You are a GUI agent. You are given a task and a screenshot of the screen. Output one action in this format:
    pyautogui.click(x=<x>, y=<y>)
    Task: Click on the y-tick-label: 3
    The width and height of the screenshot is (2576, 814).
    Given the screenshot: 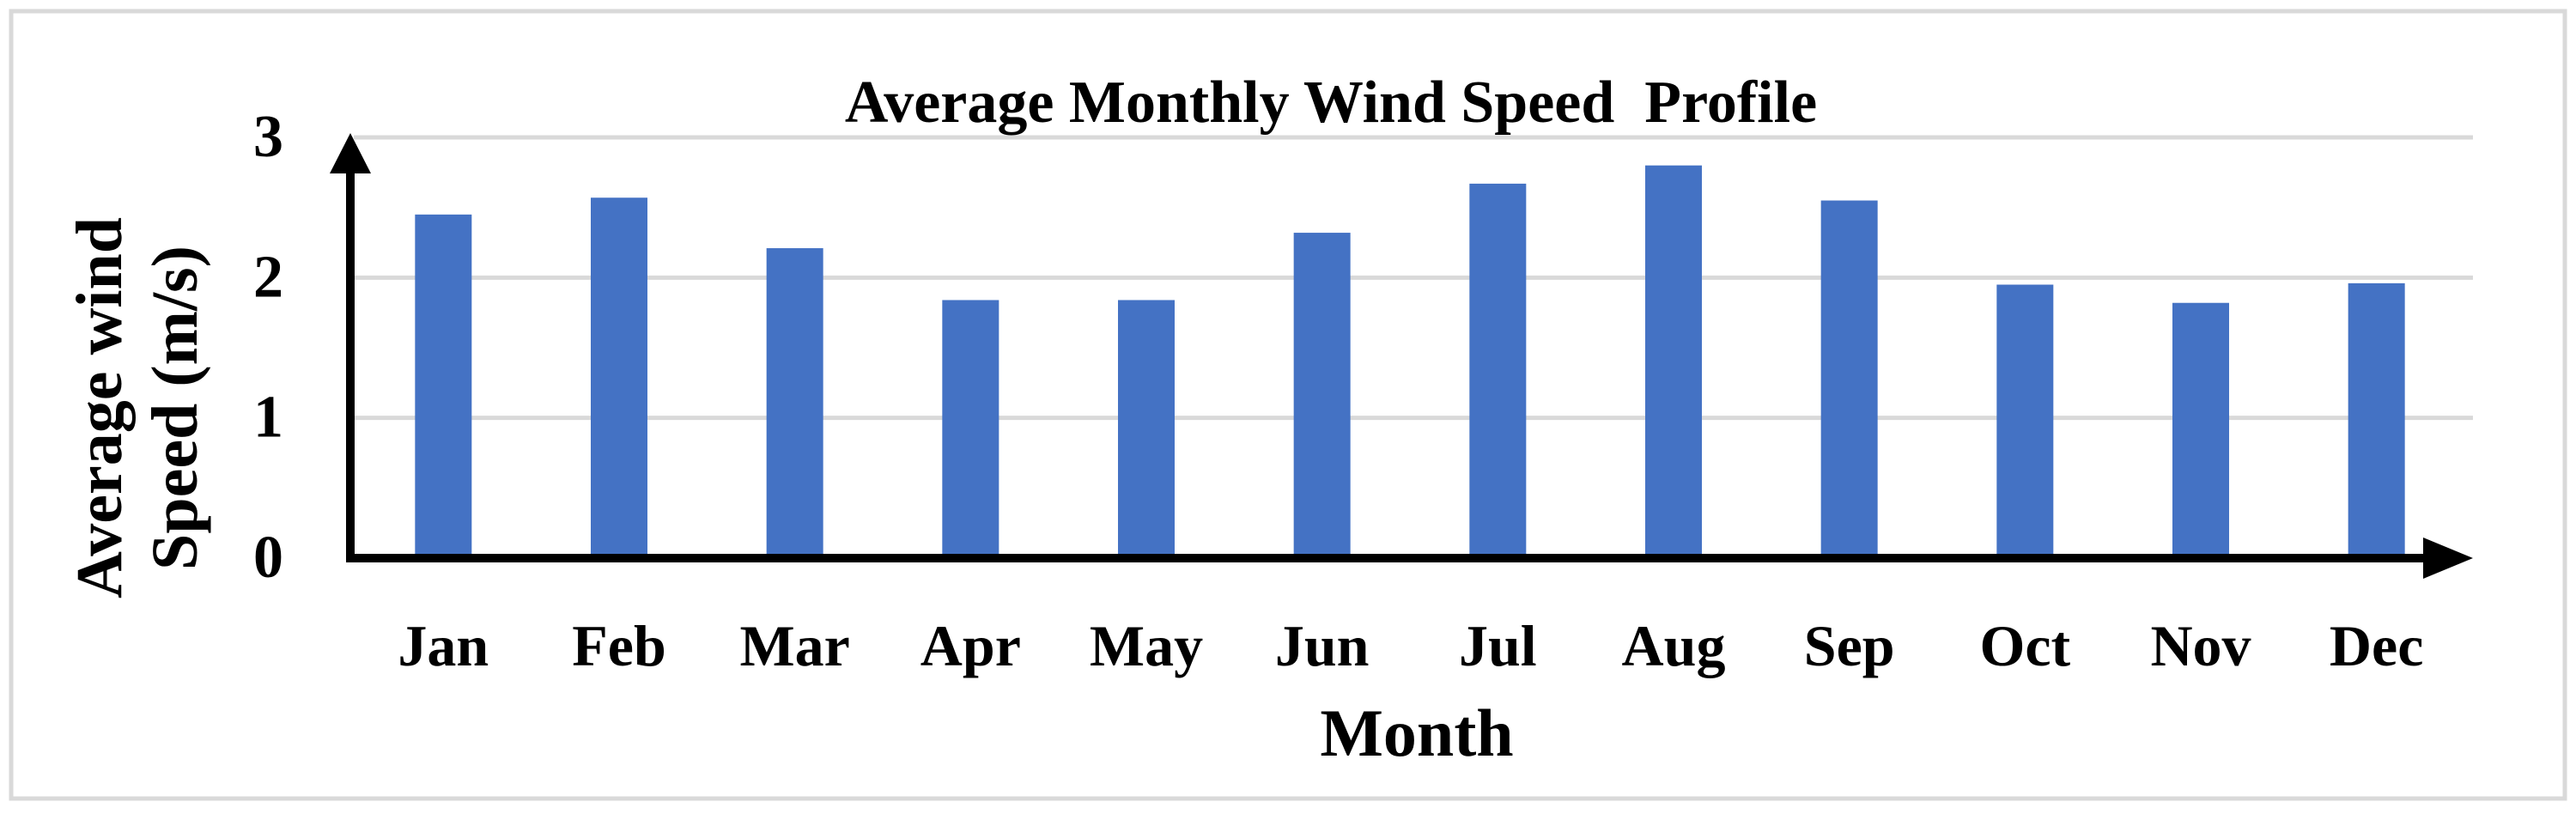 What is the action you would take?
    pyautogui.click(x=268, y=137)
    